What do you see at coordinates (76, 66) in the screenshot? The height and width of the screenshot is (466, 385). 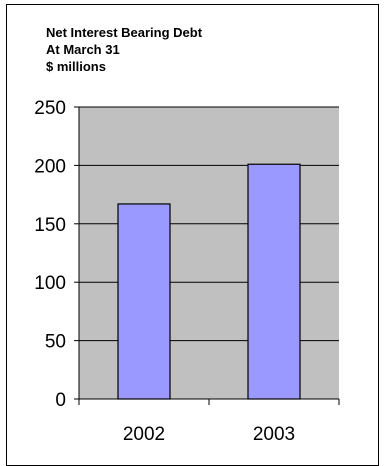 I see `chart-title-line-3: $ millions` at bounding box center [76, 66].